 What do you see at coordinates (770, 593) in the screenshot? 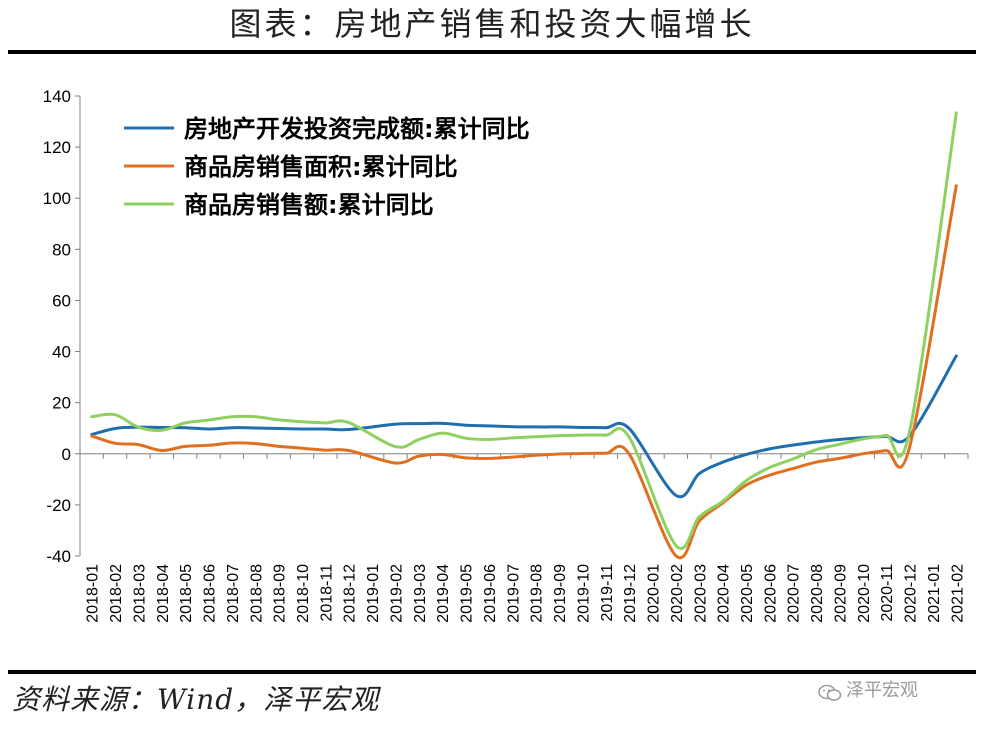
I see `x-tick-label: 2020-06` at bounding box center [770, 593].